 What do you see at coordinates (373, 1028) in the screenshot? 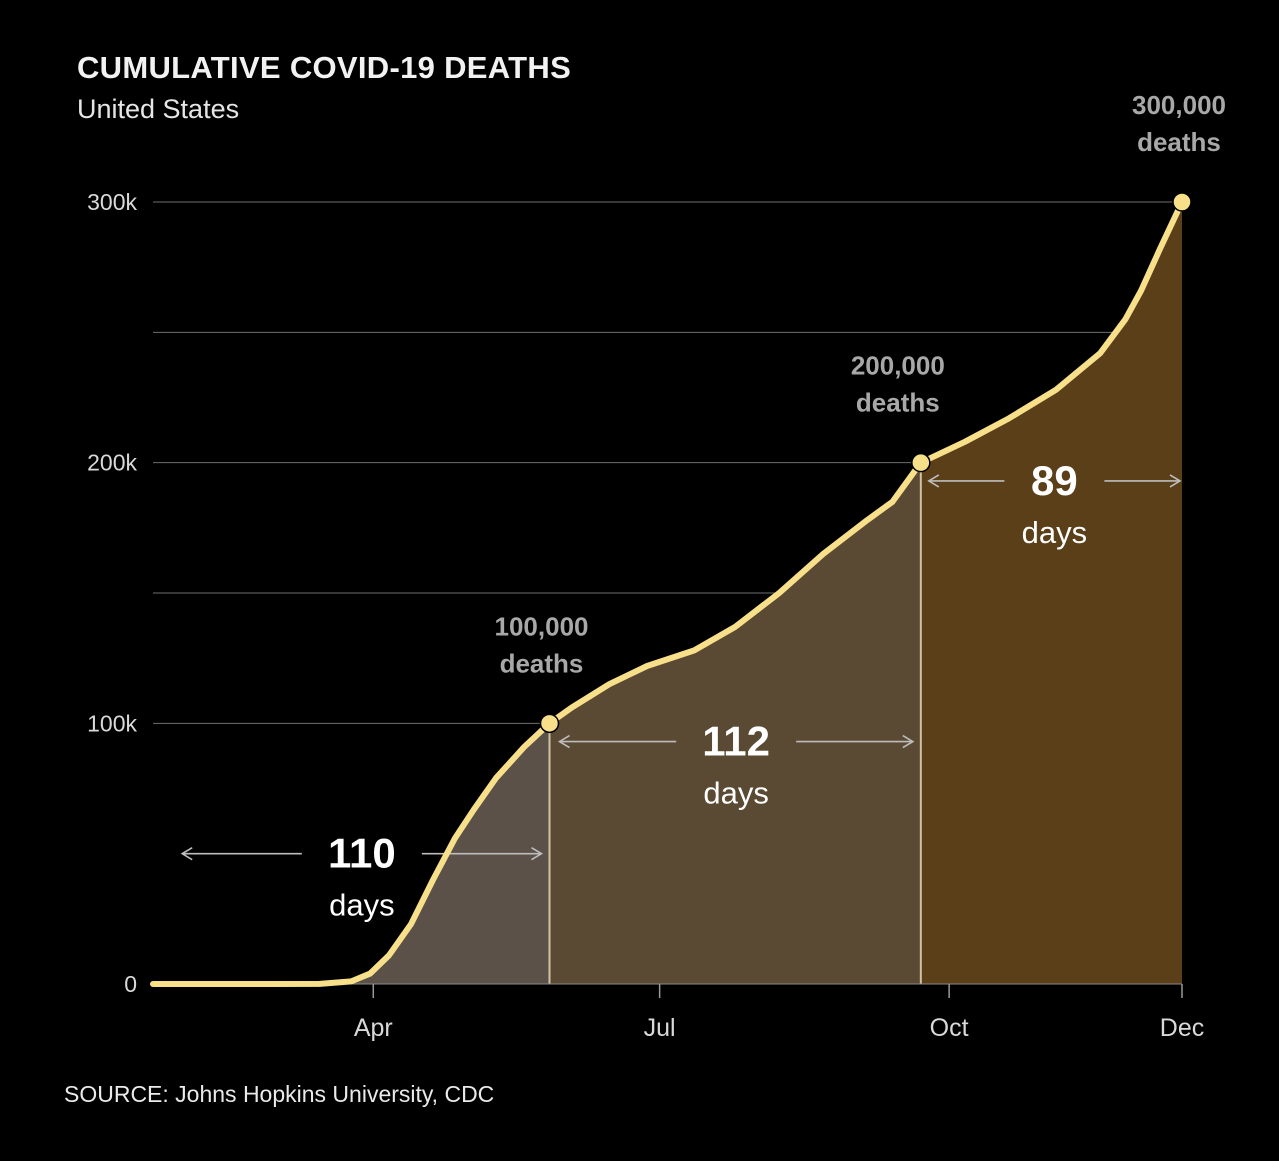
I see `x-tick-label: Apr` at bounding box center [373, 1028].